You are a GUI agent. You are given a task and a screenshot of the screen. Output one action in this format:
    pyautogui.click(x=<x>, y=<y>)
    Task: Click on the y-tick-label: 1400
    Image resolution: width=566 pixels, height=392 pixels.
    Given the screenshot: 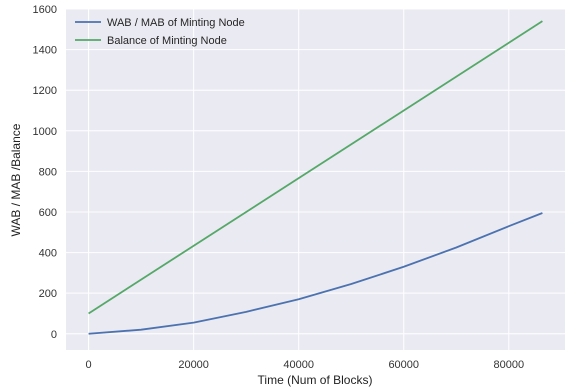 What is the action you would take?
    pyautogui.click(x=45, y=51)
    